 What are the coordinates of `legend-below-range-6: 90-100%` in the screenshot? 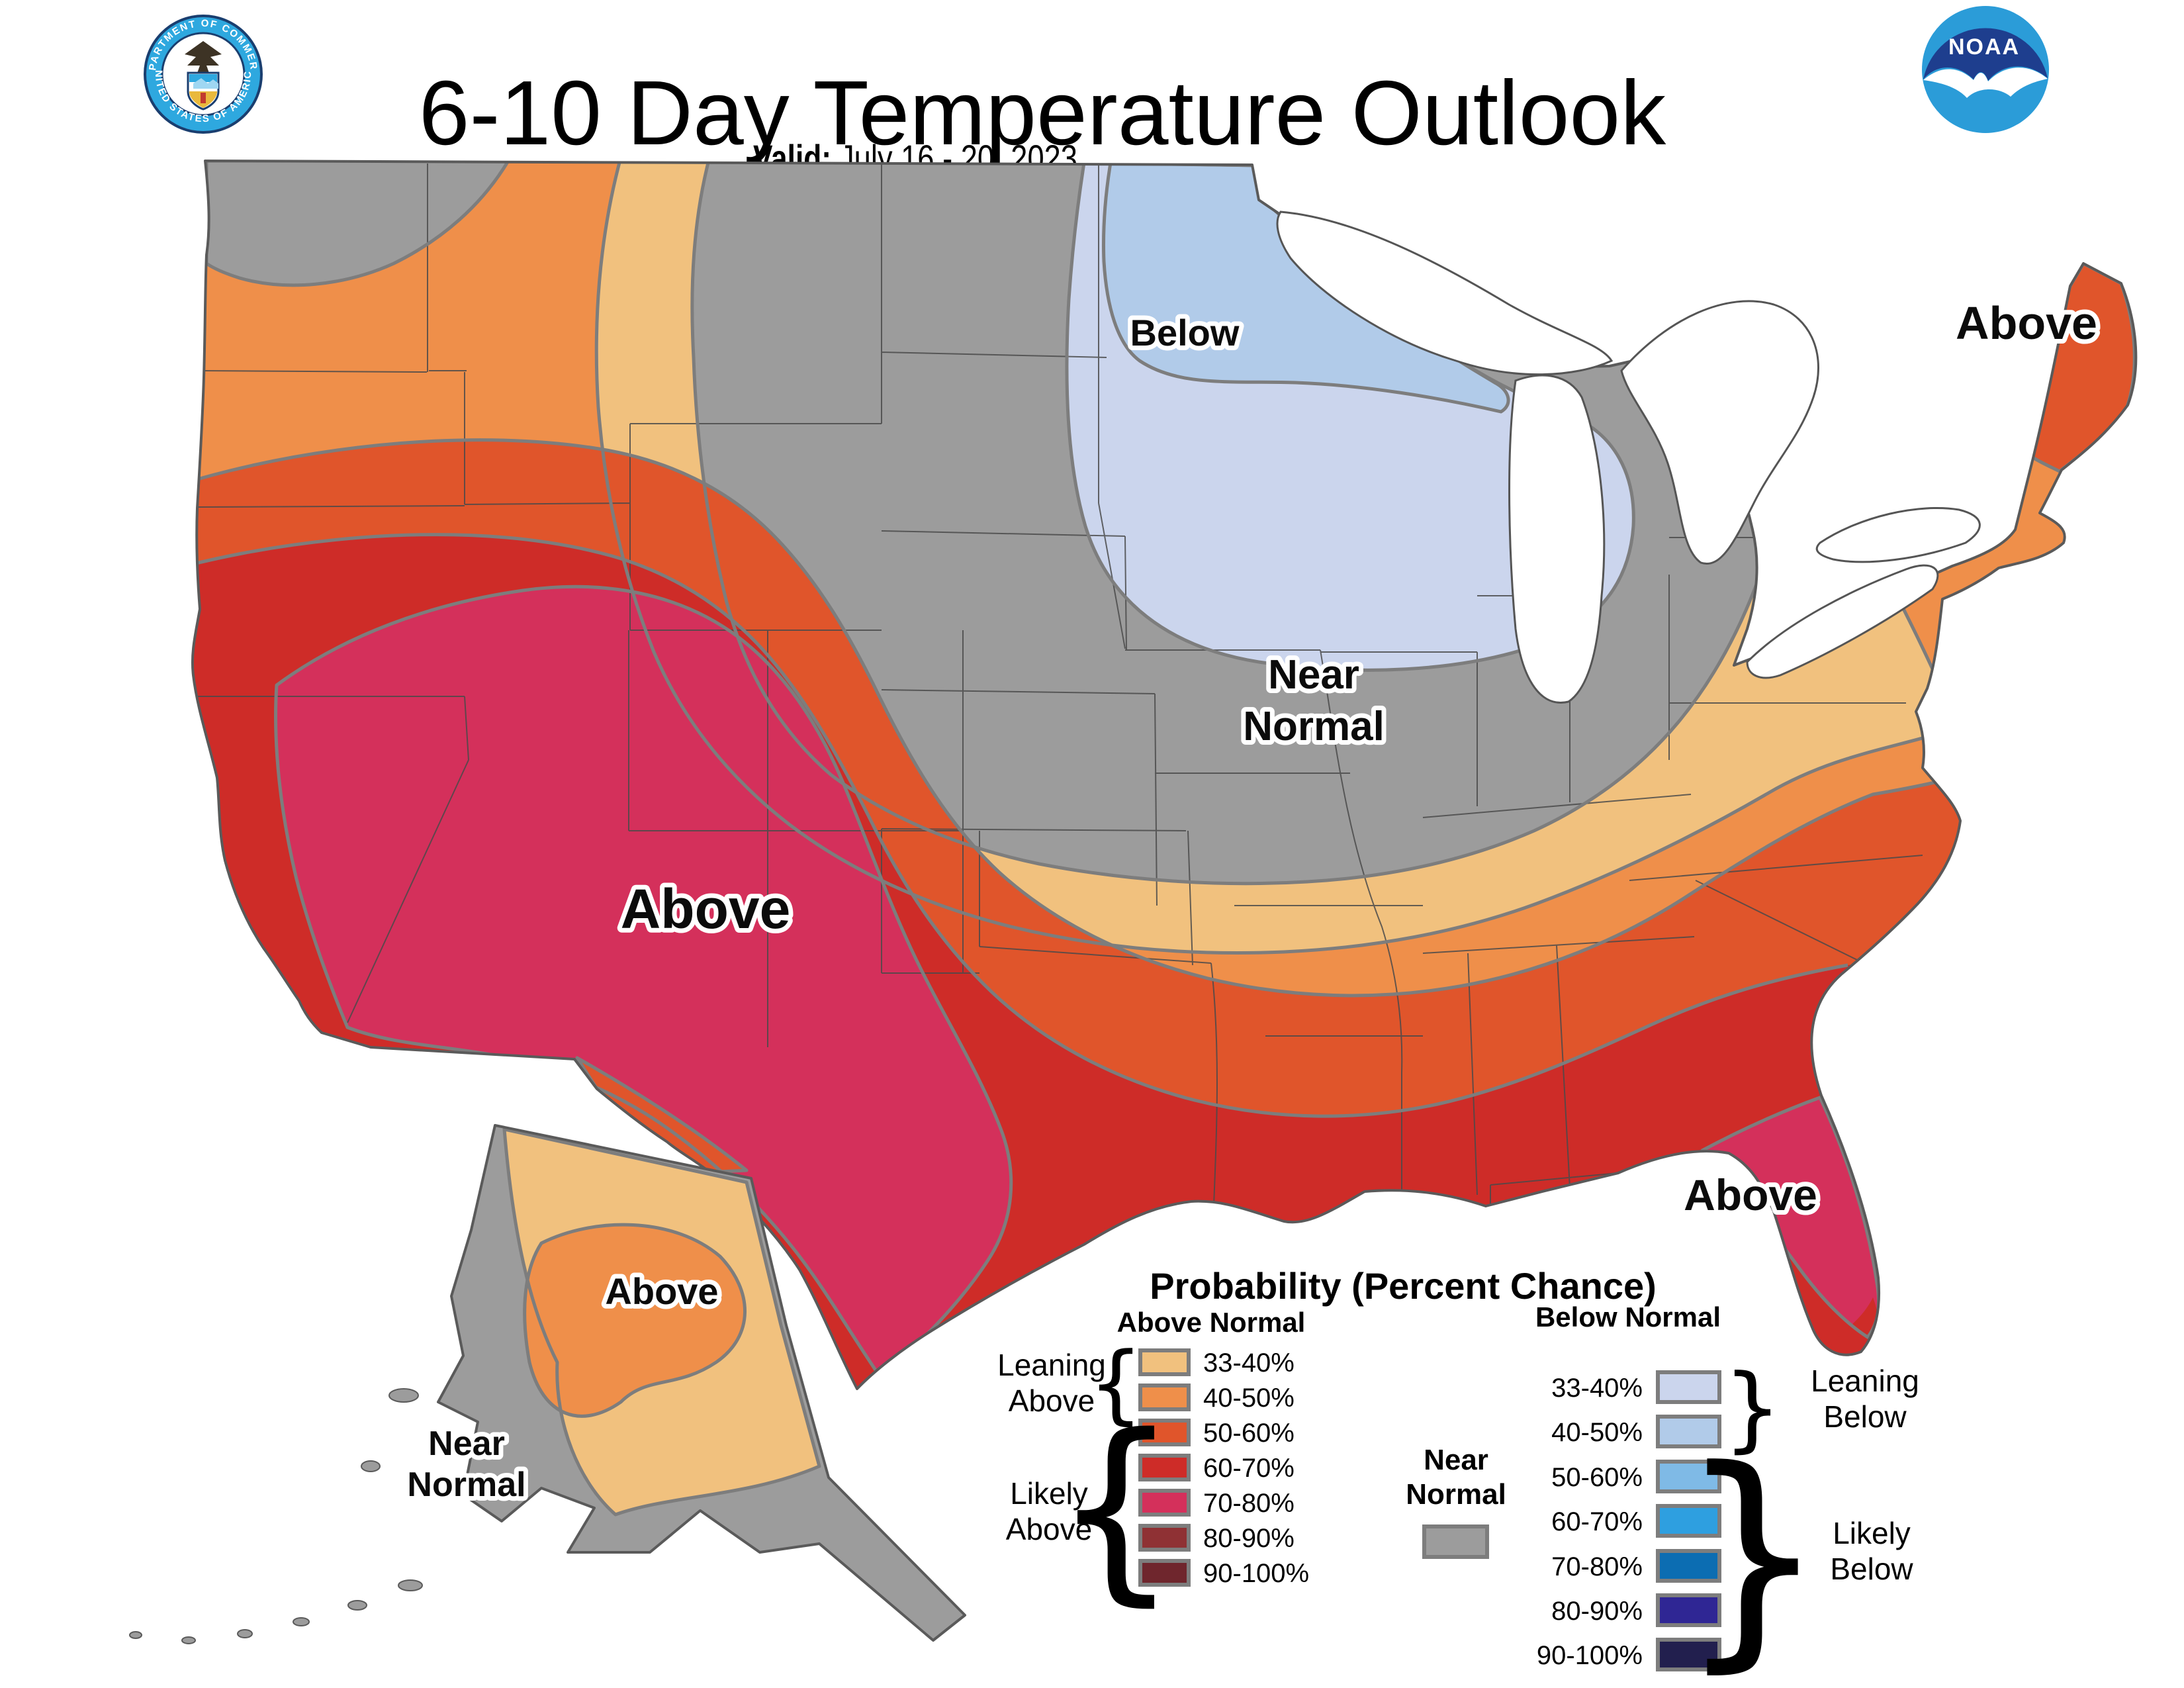 It's located at (1590, 1655).